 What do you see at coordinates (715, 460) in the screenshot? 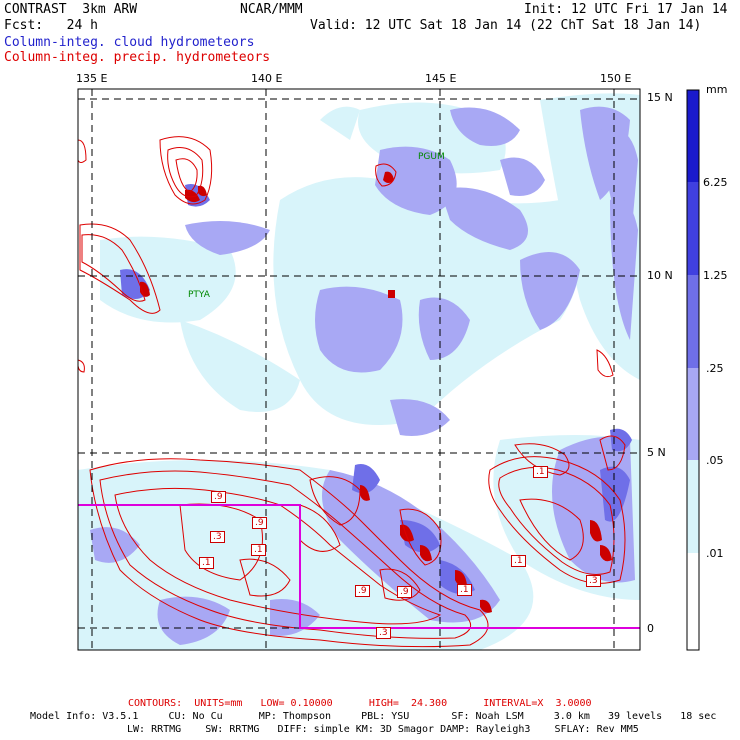
I see `colorbar-level: .05` at bounding box center [715, 460].